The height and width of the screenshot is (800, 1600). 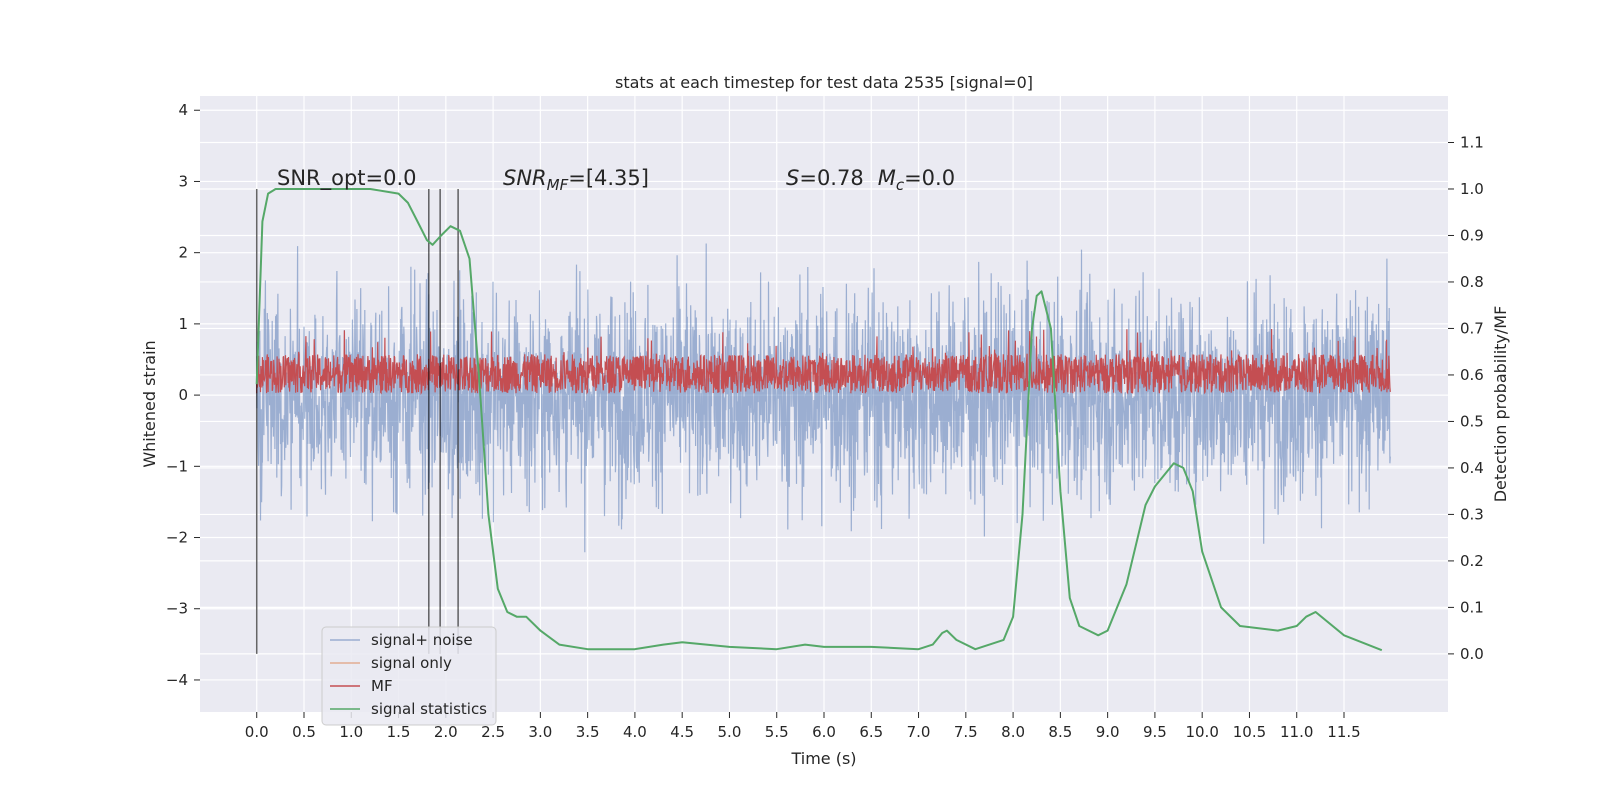 I want to click on y2-axis-label: Detection probability/MF, so click(x=1500, y=404).